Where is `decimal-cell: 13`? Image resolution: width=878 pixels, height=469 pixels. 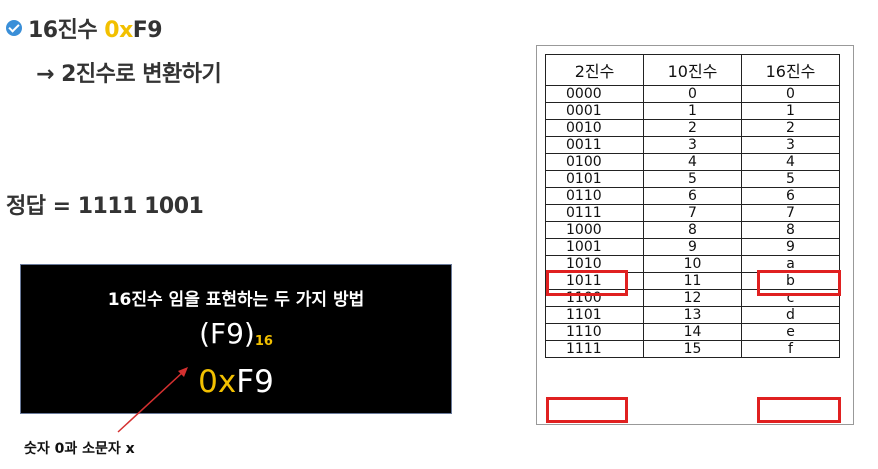
decimal-cell: 13 is located at coordinates (692, 315).